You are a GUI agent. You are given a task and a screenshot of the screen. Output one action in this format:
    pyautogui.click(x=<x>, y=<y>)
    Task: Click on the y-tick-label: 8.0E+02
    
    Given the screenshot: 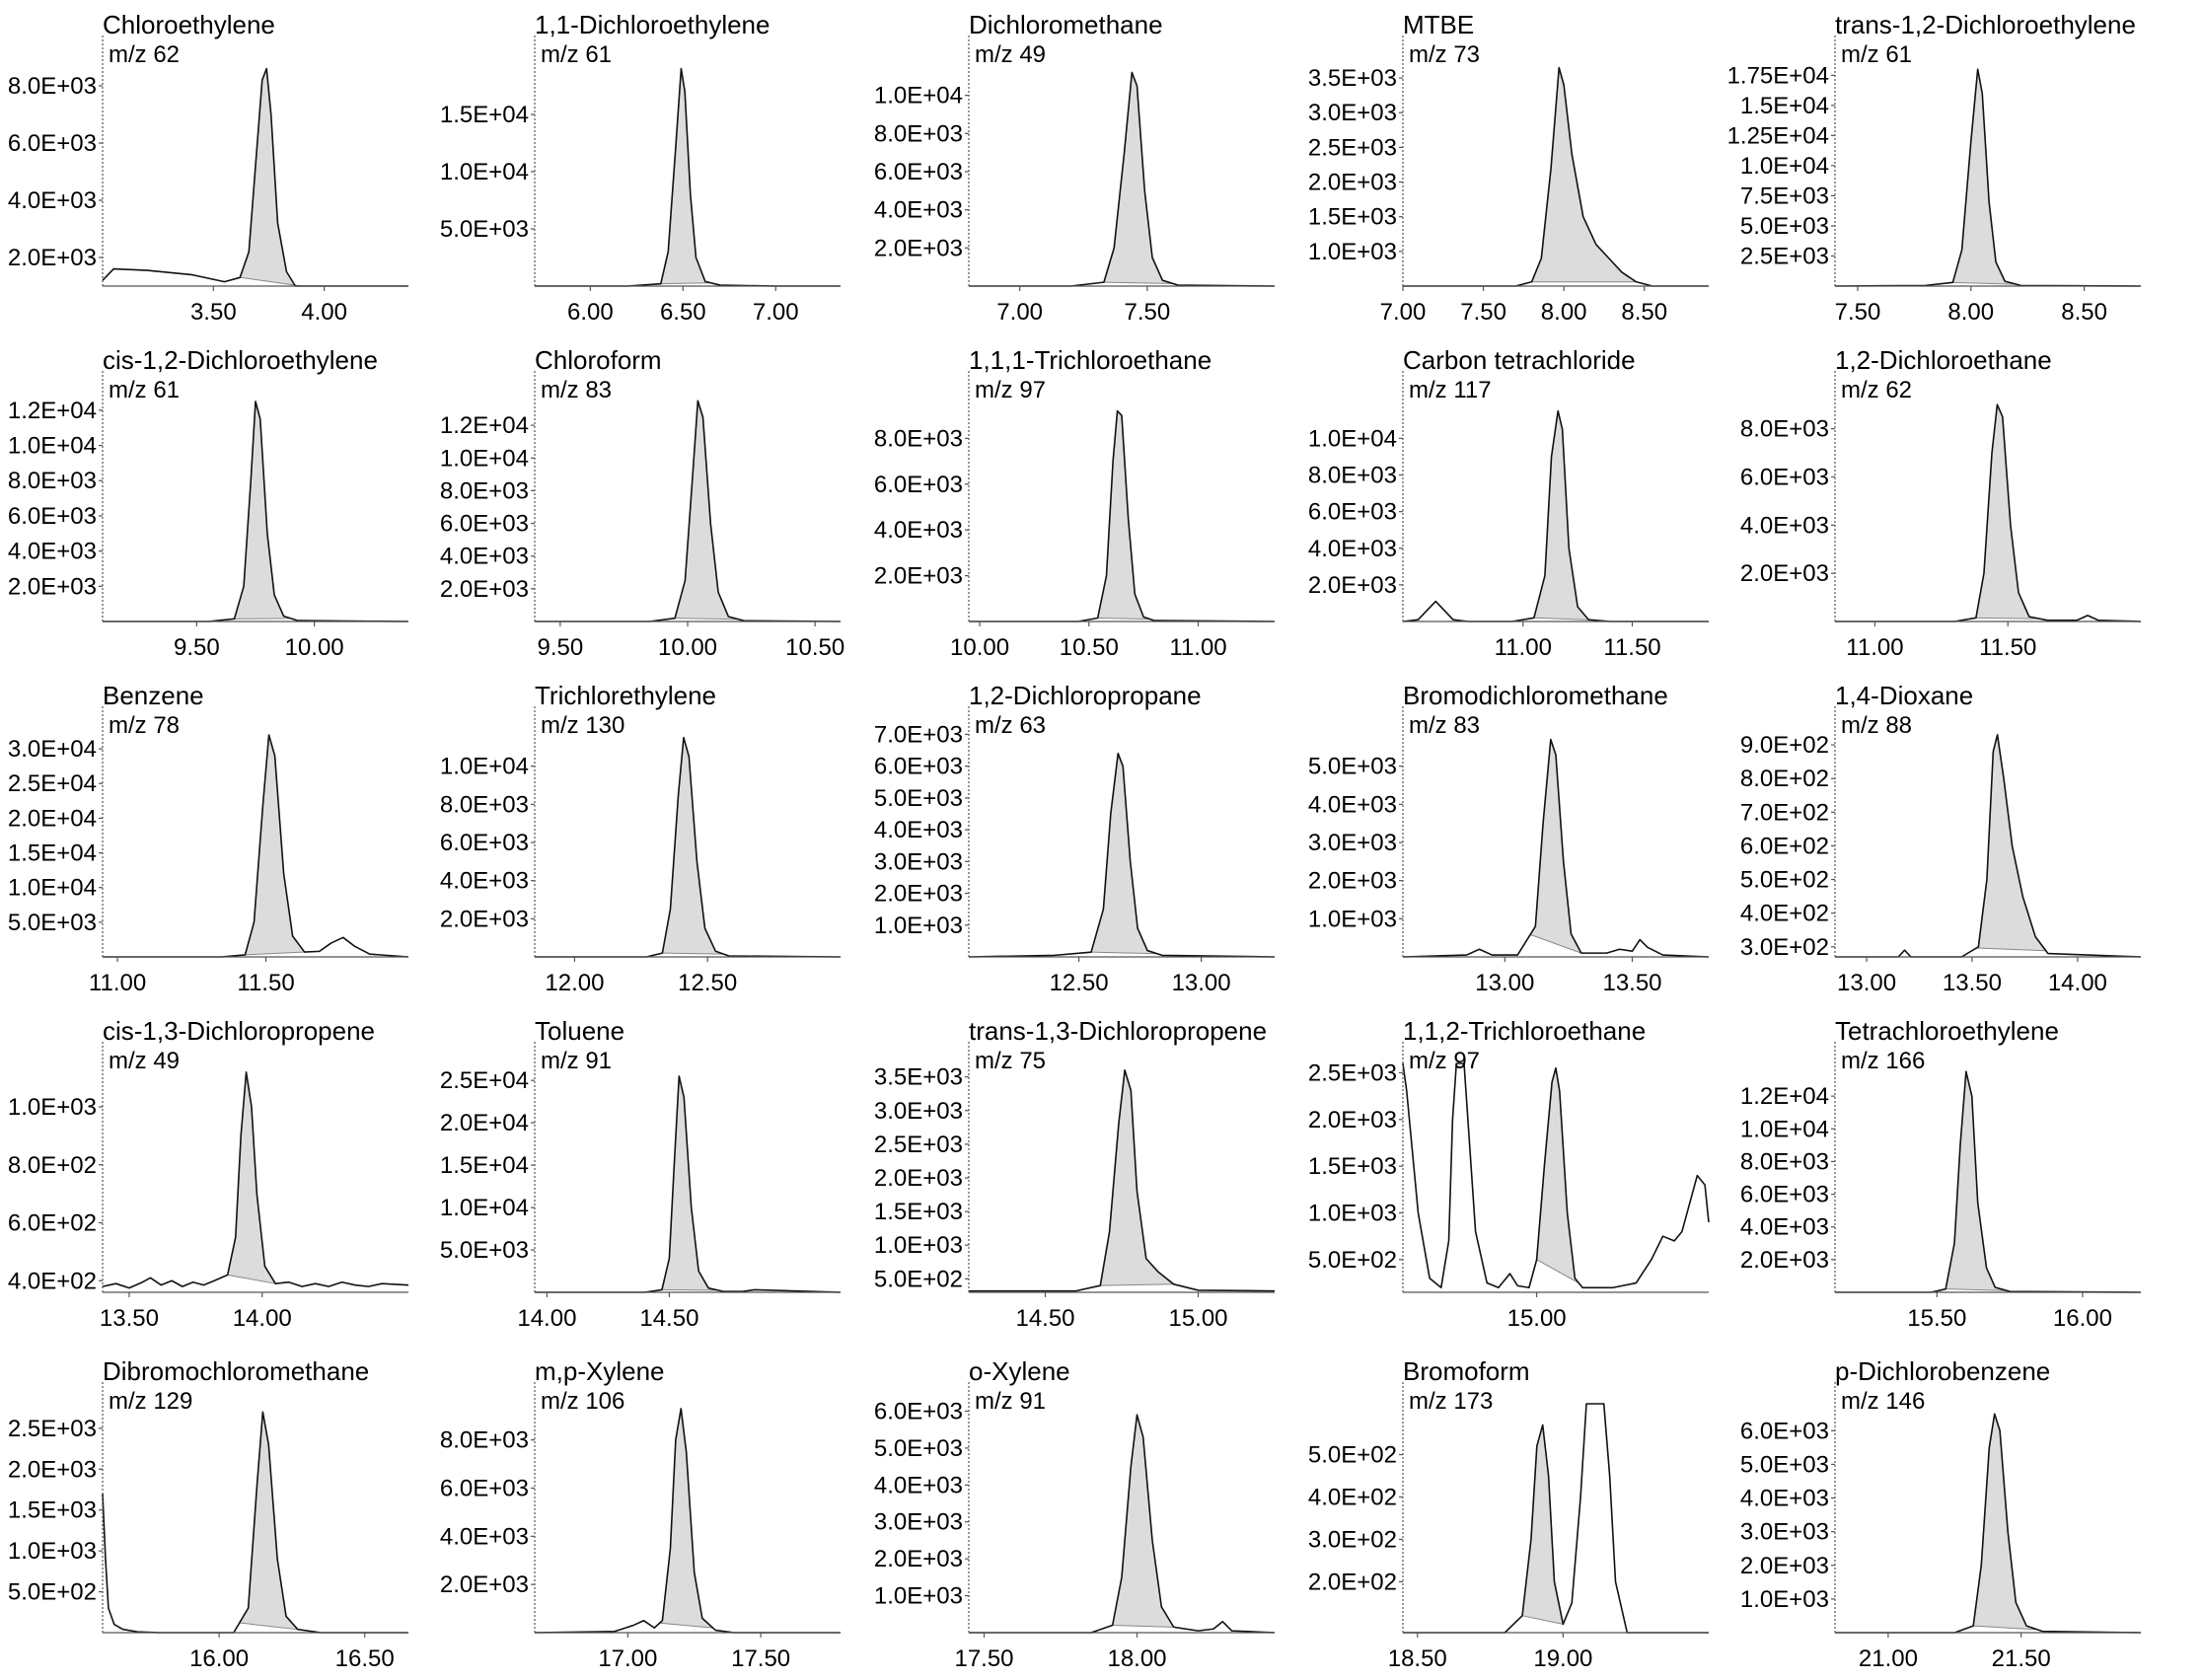 What is the action you would take?
    pyautogui.click(x=53, y=1165)
    